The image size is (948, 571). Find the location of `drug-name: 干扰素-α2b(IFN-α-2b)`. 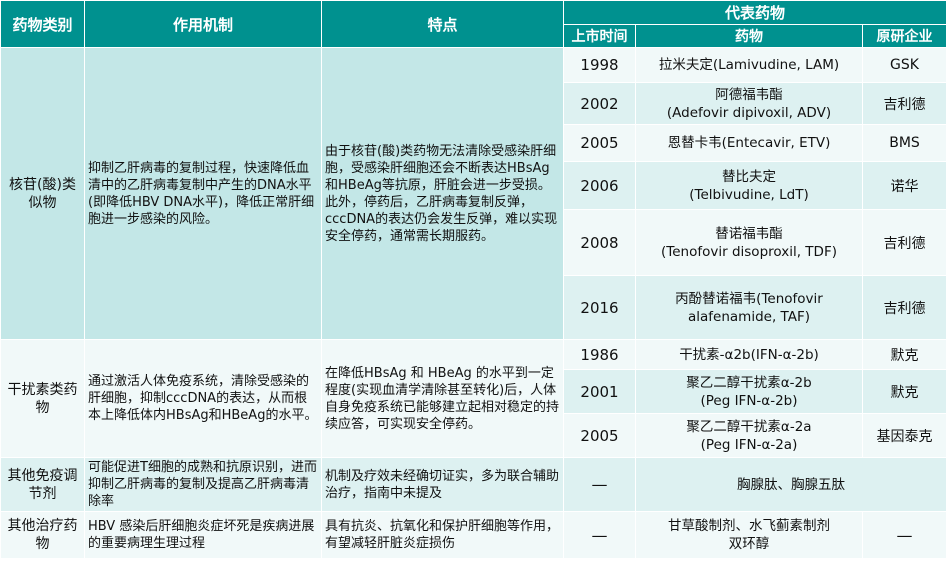

drug-name: 干扰素-α2b(IFN-α-2b) is located at coordinates (749, 354).